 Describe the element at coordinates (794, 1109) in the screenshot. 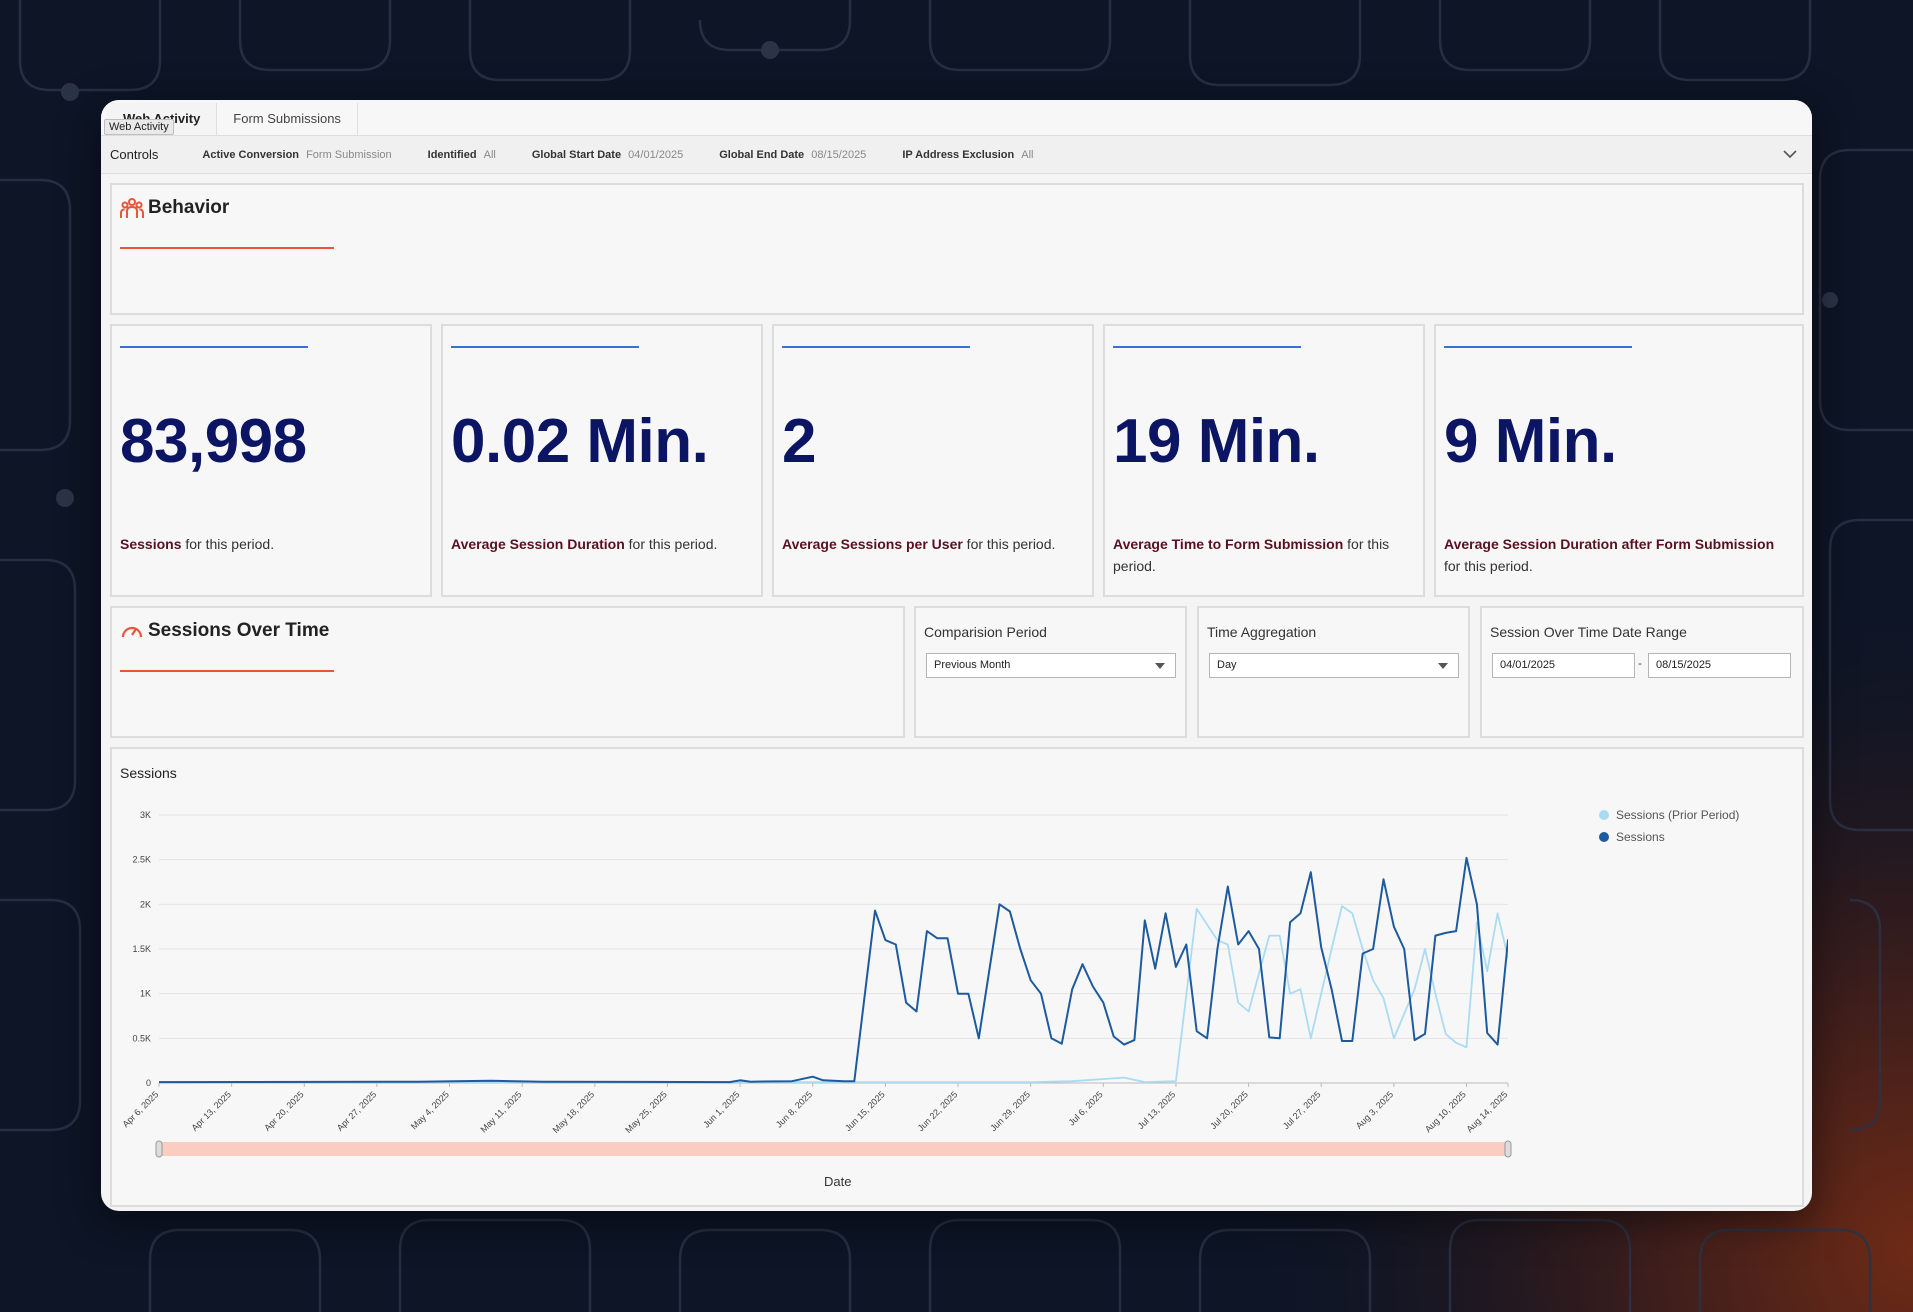

I see `x-tick-label: Jun 8, 2025` at that location.